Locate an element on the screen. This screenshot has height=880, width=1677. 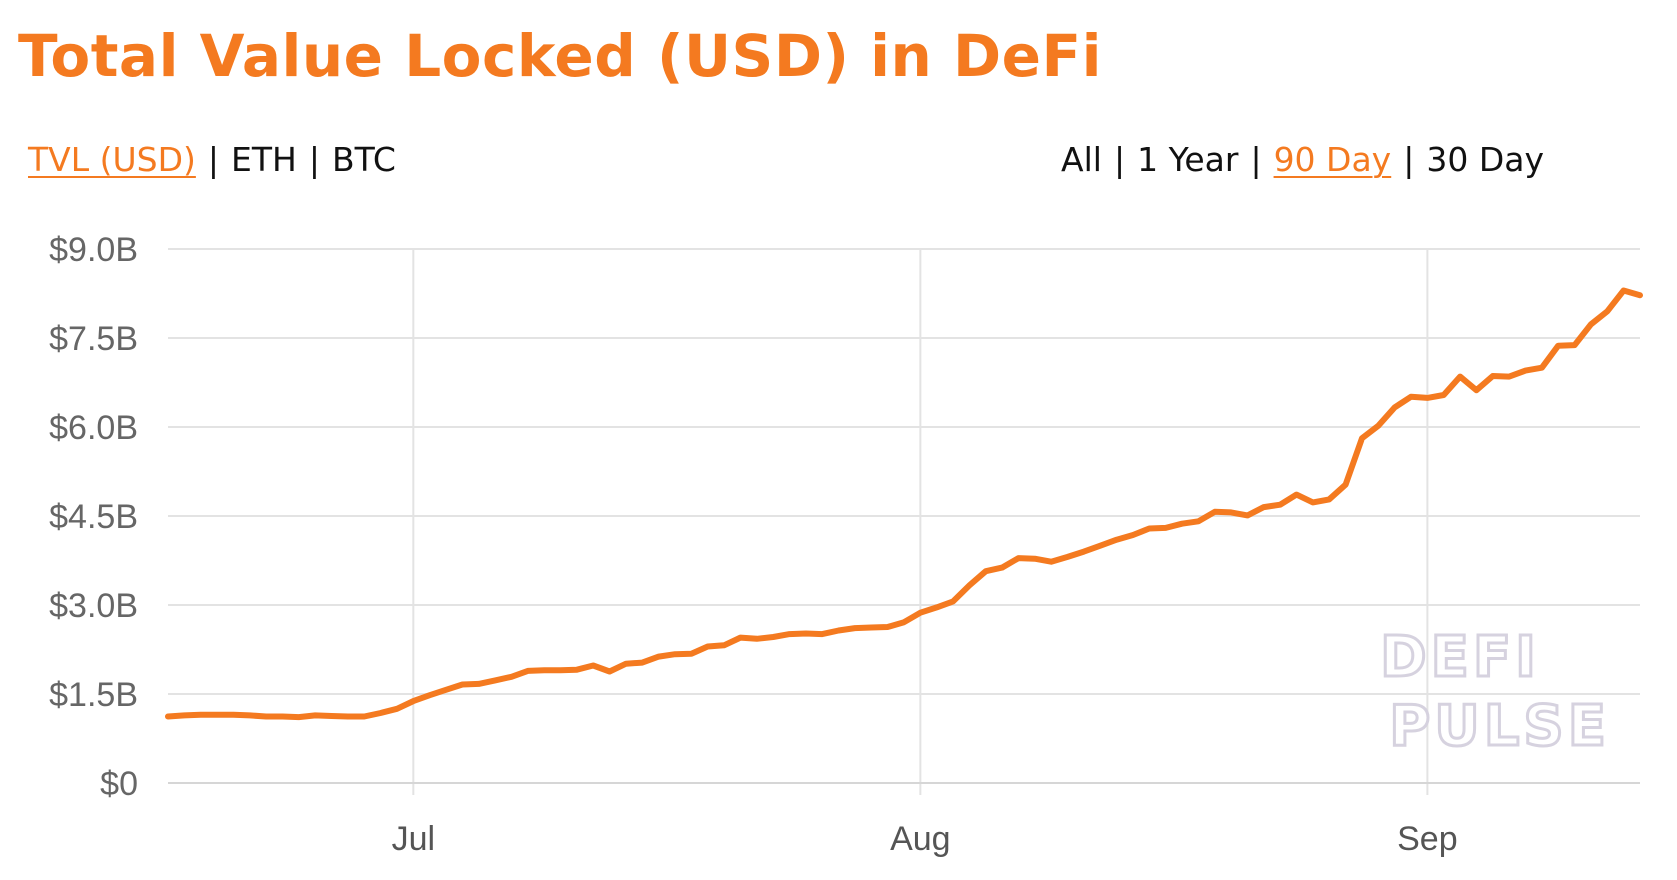
x-tick-label: Aug is located at coordinates (920, 839).